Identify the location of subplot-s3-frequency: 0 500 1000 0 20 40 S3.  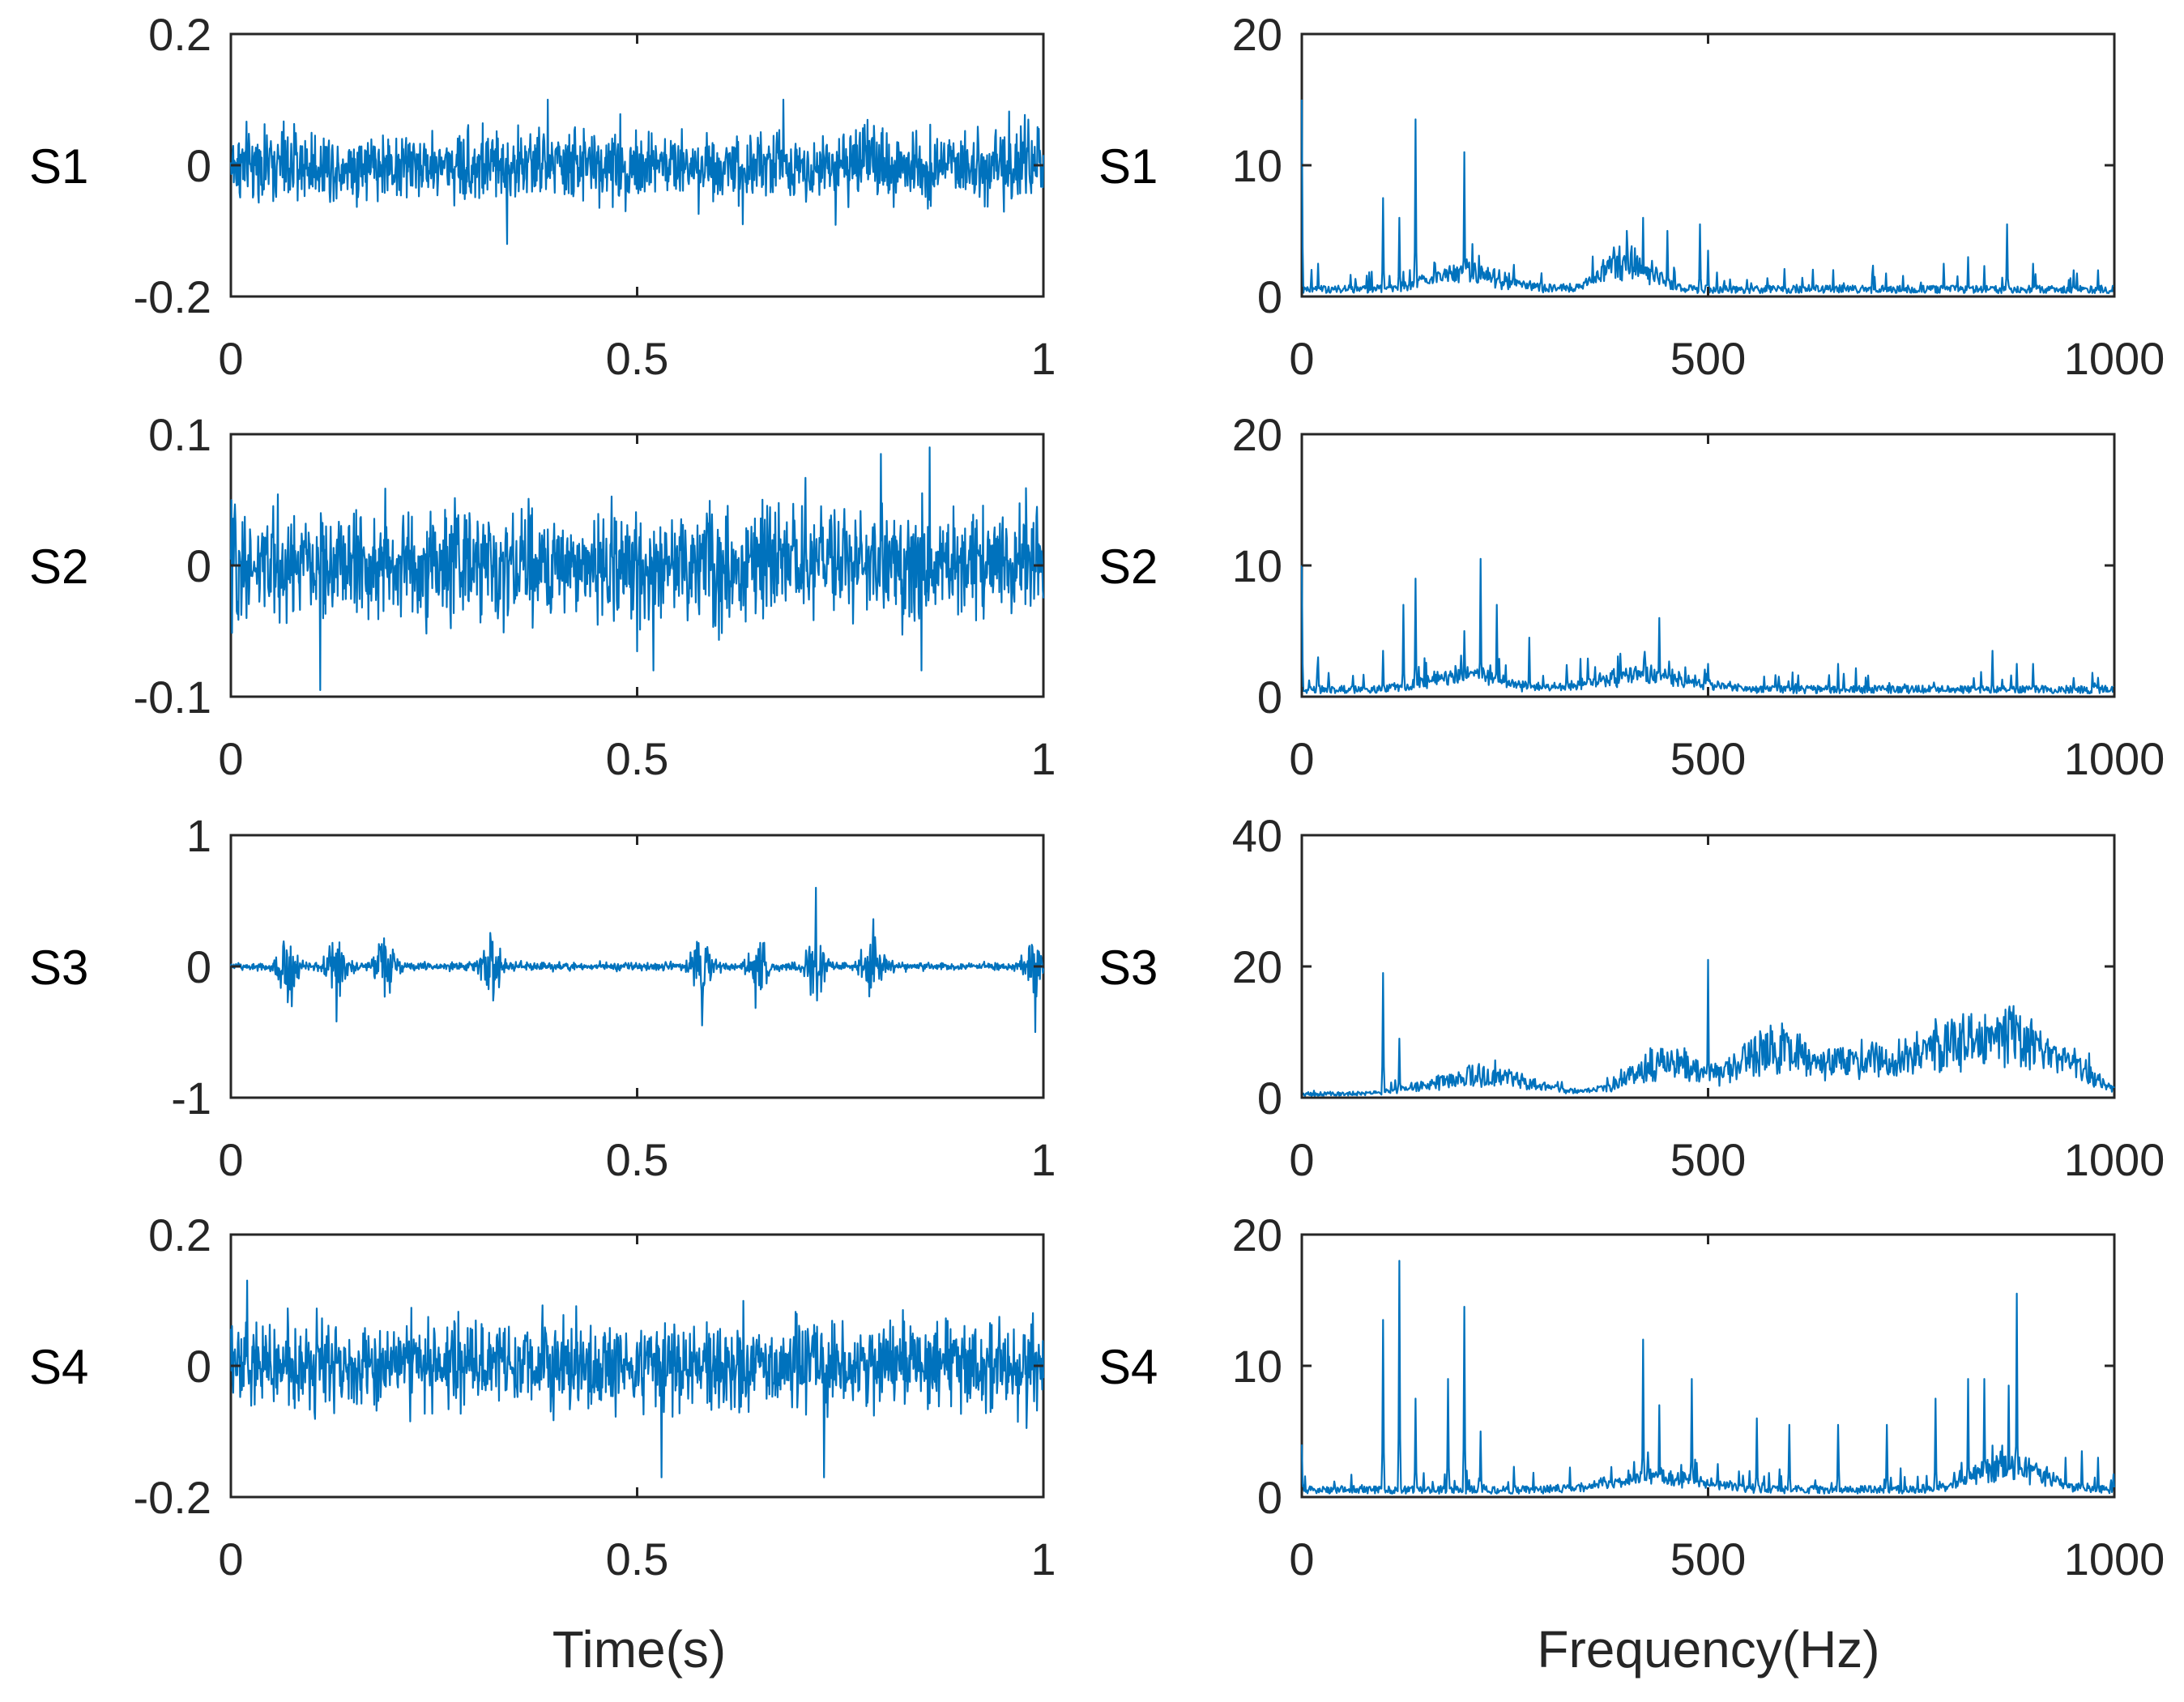
(1631, 997).